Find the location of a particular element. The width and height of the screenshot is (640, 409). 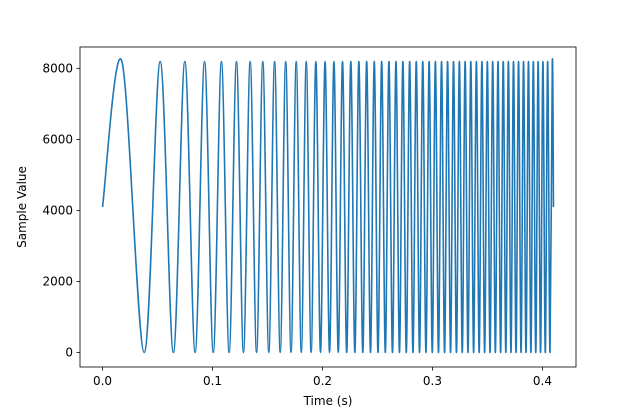

y-tick-label: 8000 is located at coordinates (57, 68).